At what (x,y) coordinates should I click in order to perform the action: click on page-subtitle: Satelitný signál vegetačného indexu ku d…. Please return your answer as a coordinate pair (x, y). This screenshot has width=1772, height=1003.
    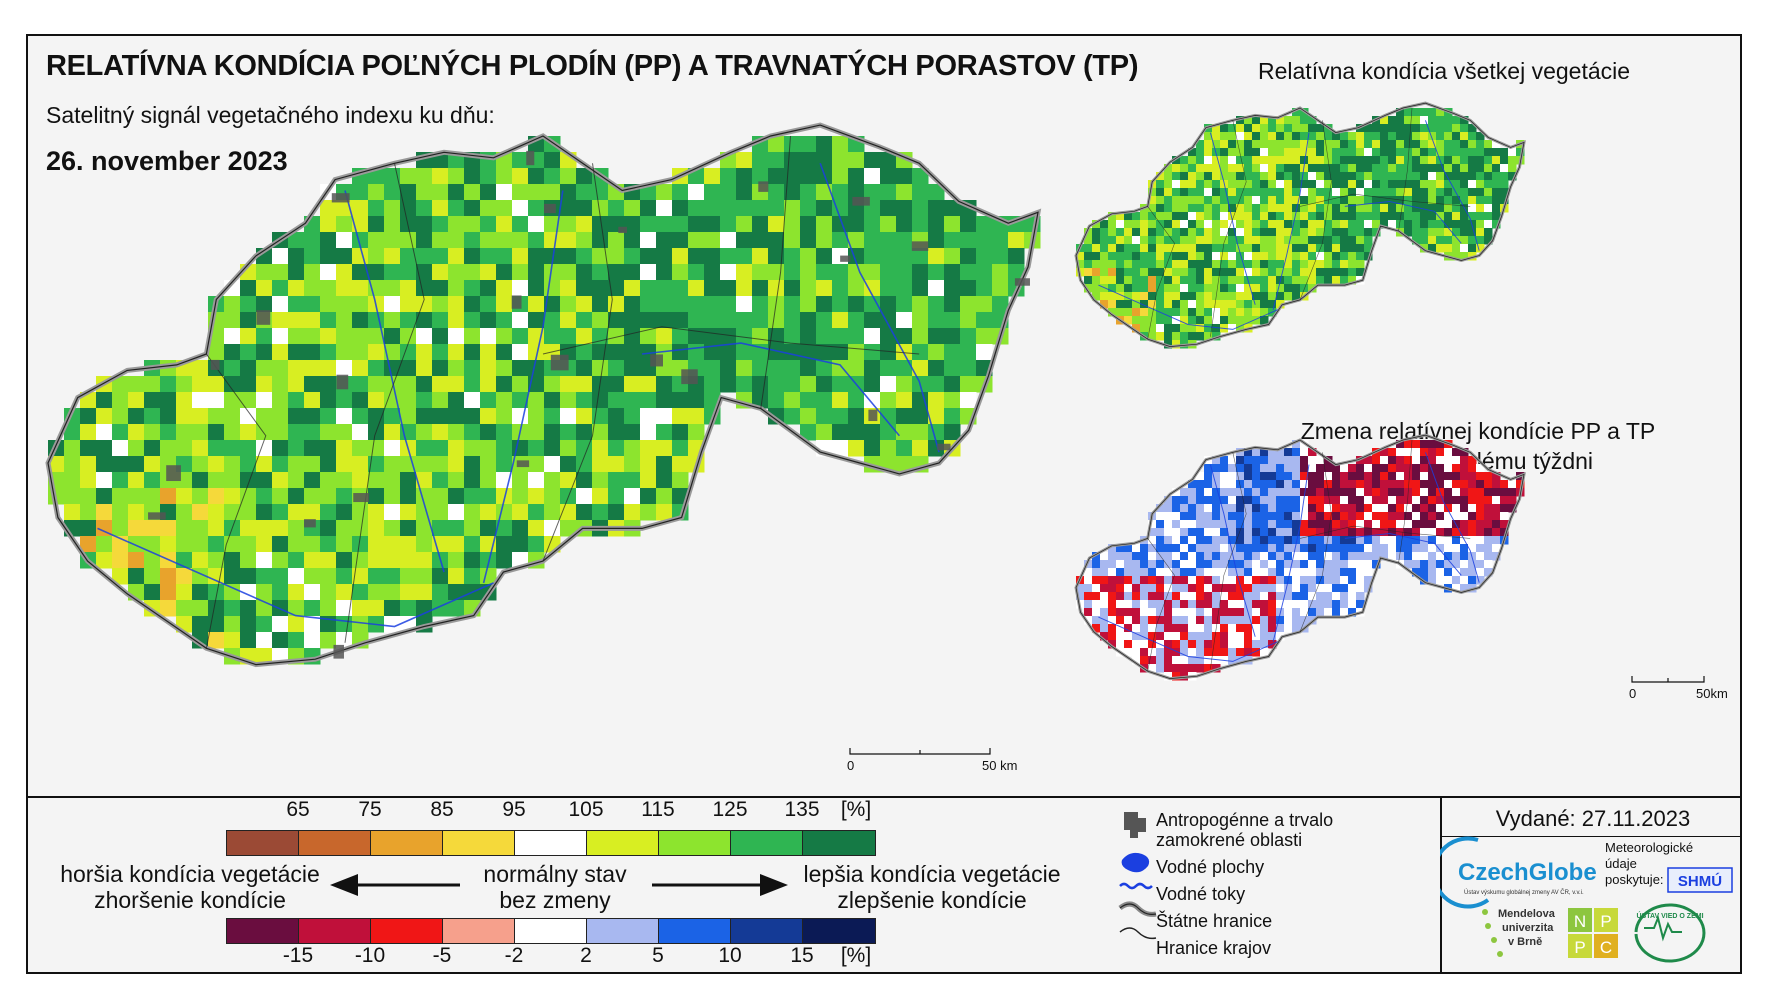
    Looking at the image, I should click on (270, 115).